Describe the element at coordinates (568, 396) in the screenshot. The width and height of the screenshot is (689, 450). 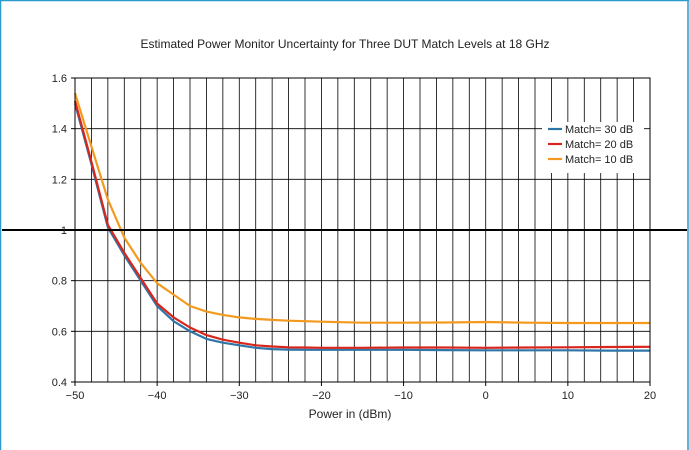
I see `x-tick-label: 10` at that location.